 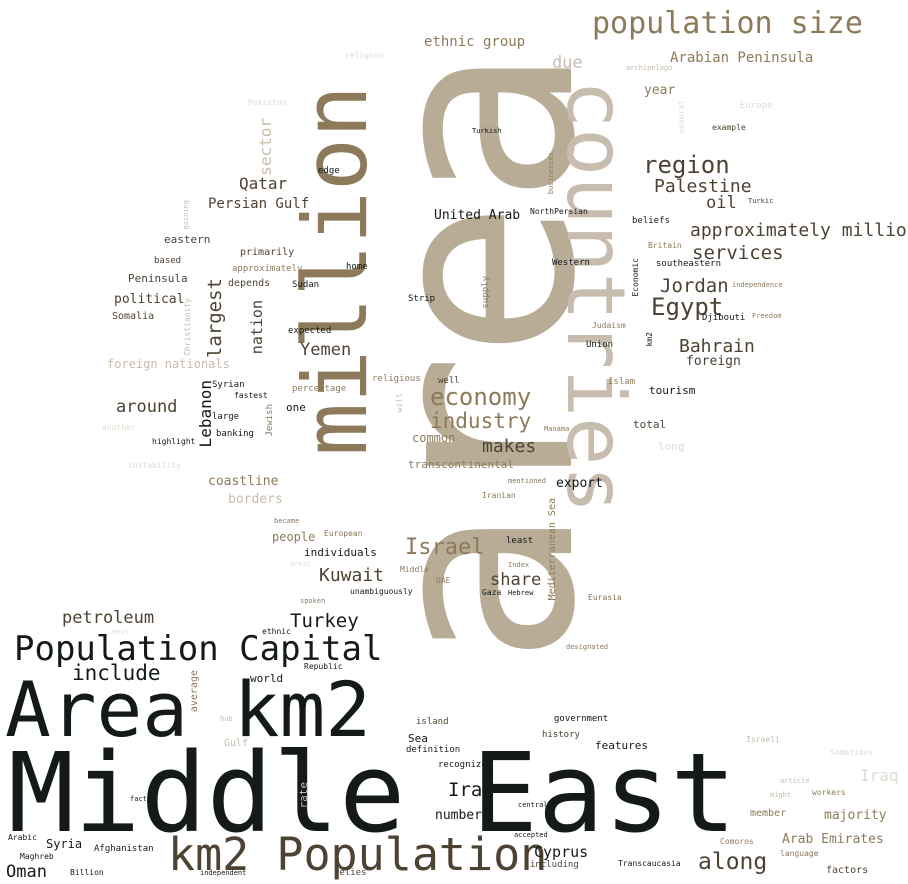 What do you see at coordinates (399, 403) in the screenshot?
I see `word-will: will` at bounding box center [399, 403].